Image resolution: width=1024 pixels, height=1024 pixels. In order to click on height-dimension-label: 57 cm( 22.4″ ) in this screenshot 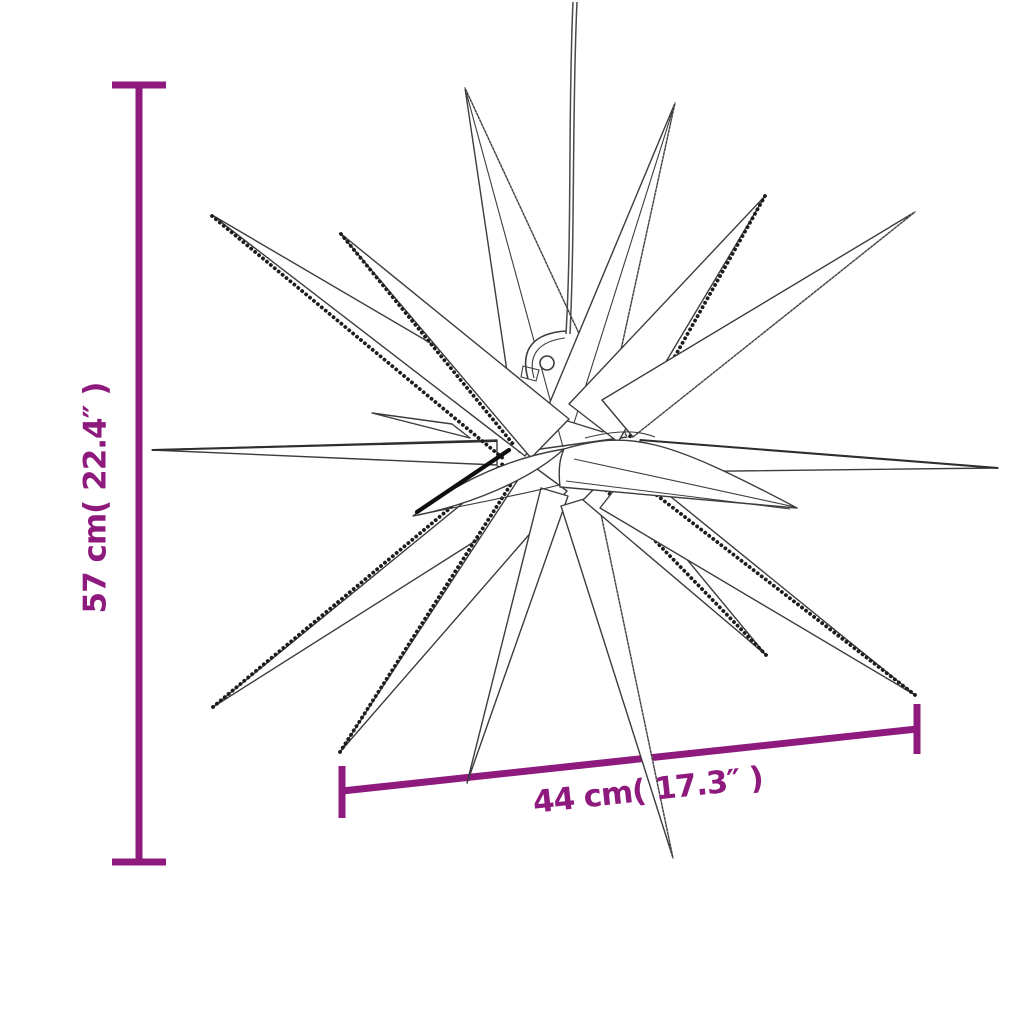, I will do `click(96, 498)`.